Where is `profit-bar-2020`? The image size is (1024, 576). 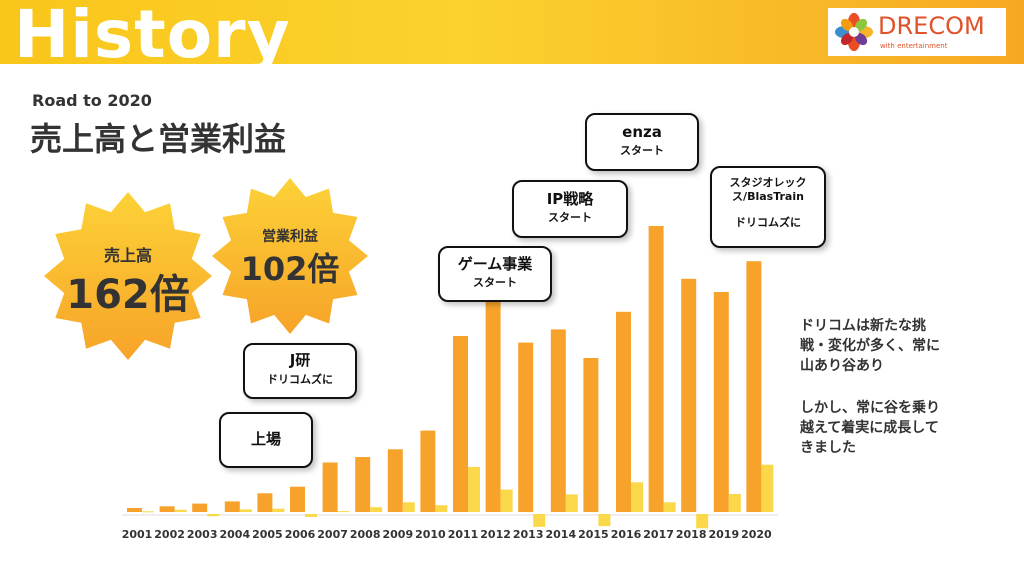 profit-bar-2020 is located at coordinates (767, 488).